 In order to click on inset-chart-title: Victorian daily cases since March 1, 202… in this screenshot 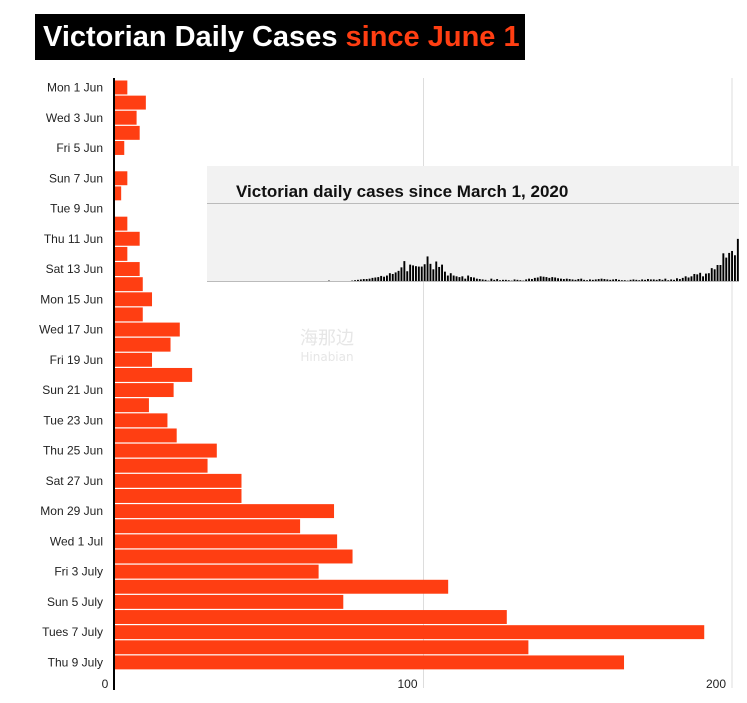, I will do `click(402, 191)`.